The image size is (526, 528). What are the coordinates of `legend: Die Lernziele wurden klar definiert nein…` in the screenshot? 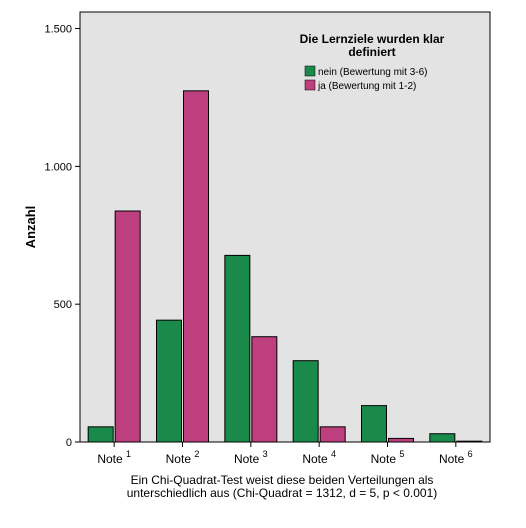 It's located at (372, 62).